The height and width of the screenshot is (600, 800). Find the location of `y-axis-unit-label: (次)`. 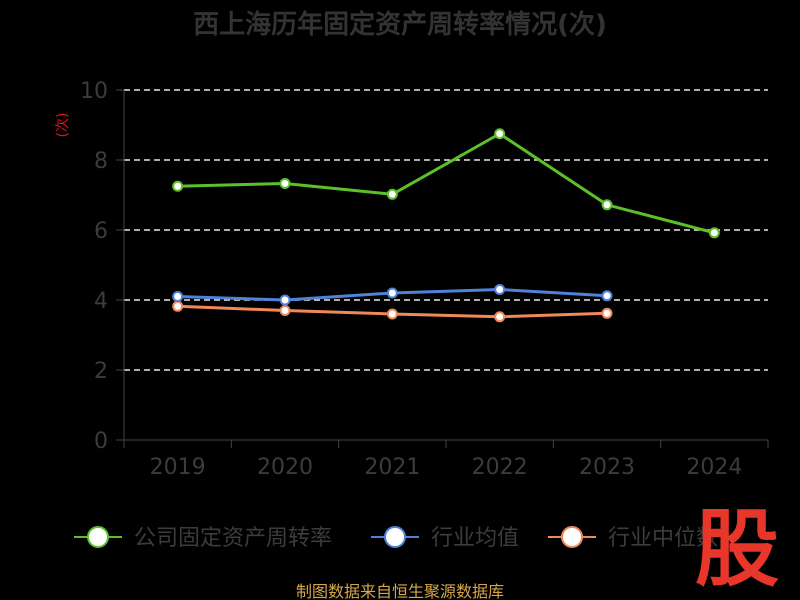

y-axis-unit-label: (次) is located at coordinates (63, 125).